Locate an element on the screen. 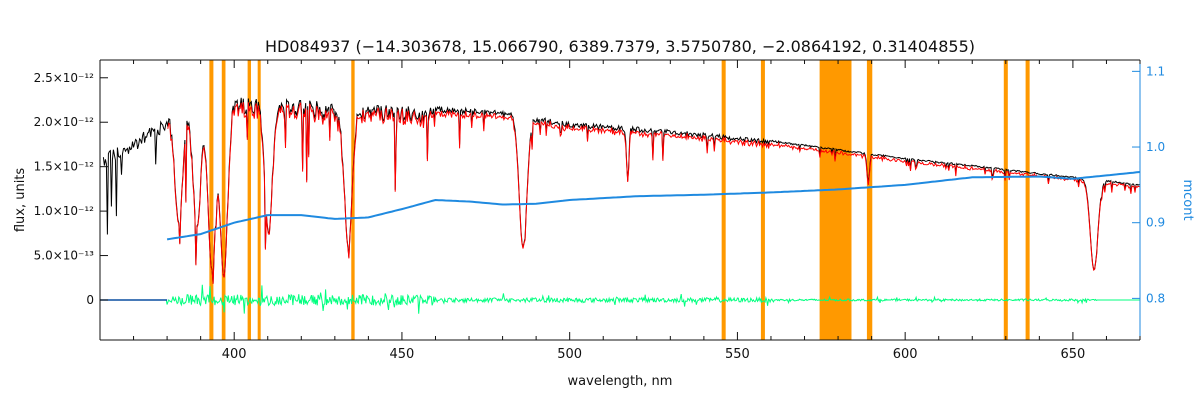 This screenshot has height=400, width=1200. x-tick-label: 400 is located at coordinates (234, 354).